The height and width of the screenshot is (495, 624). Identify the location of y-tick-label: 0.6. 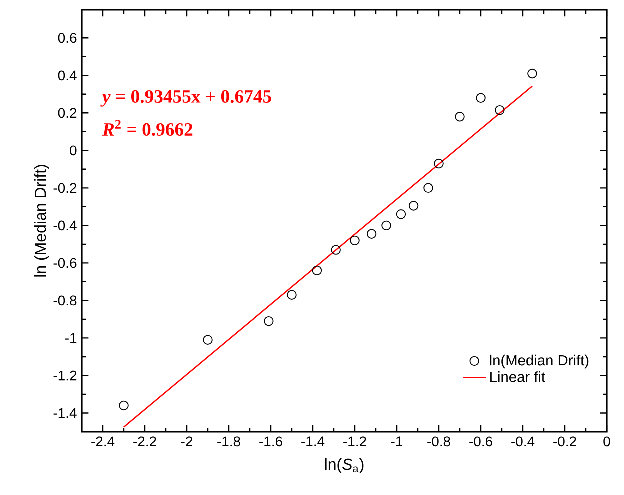
(67, 38).